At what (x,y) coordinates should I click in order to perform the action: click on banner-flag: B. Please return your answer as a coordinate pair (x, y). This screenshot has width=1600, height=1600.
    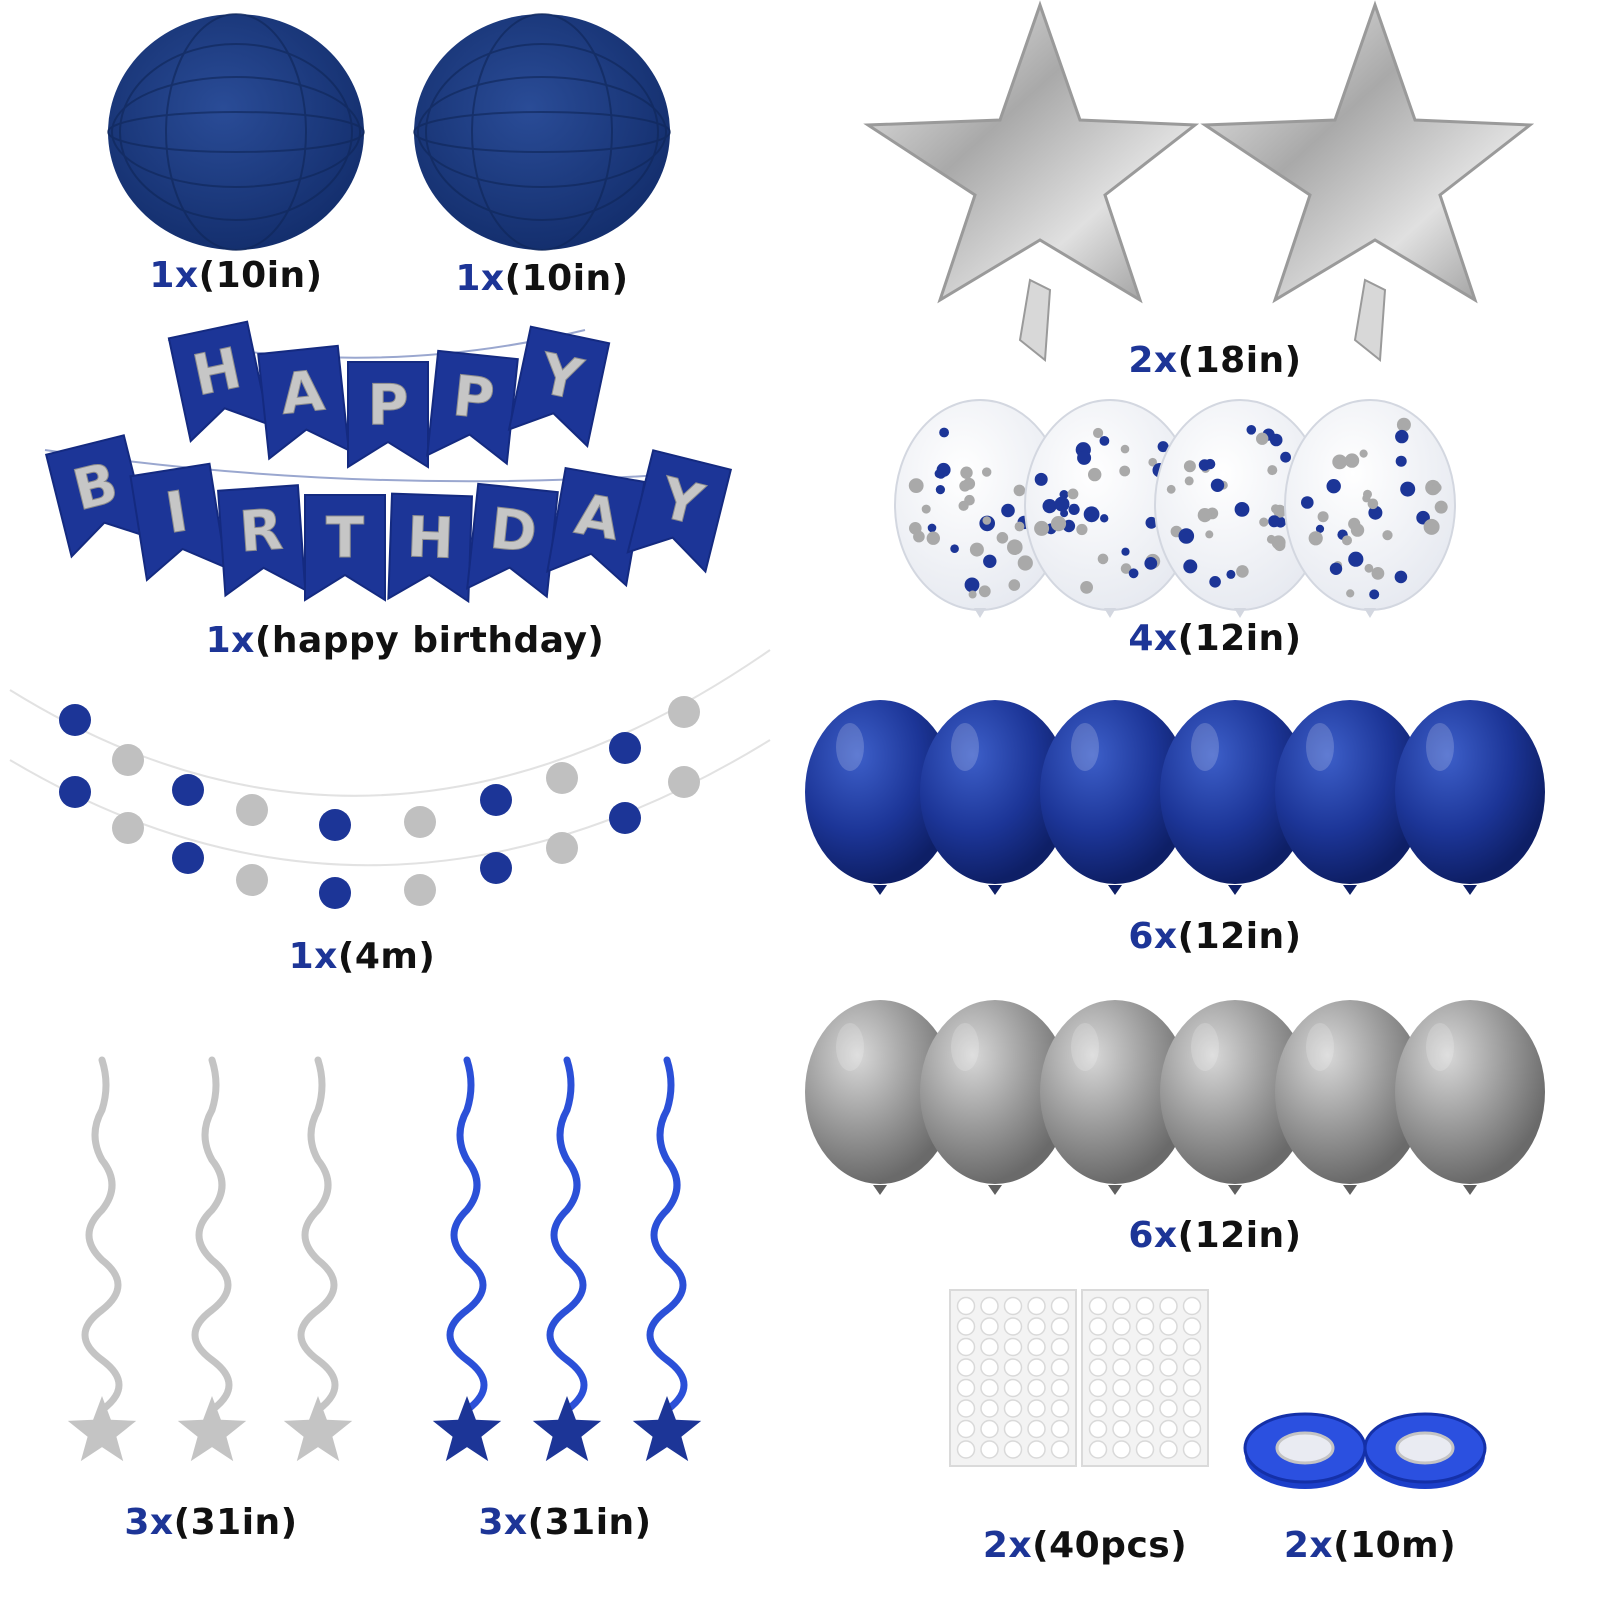
    Looking at the image, I should click on (97, 496).